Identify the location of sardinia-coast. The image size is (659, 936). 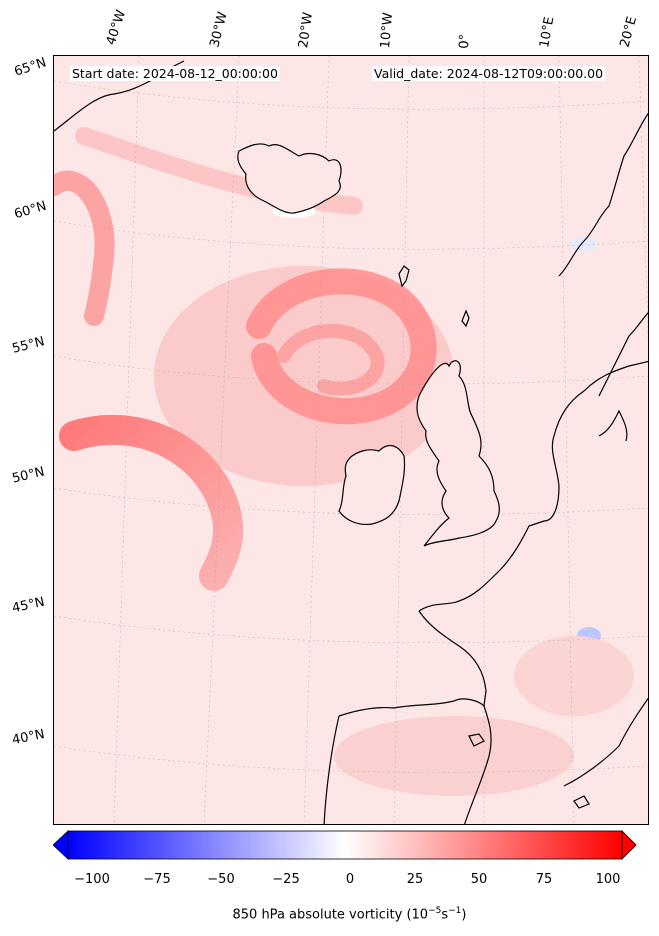
(581, 802).